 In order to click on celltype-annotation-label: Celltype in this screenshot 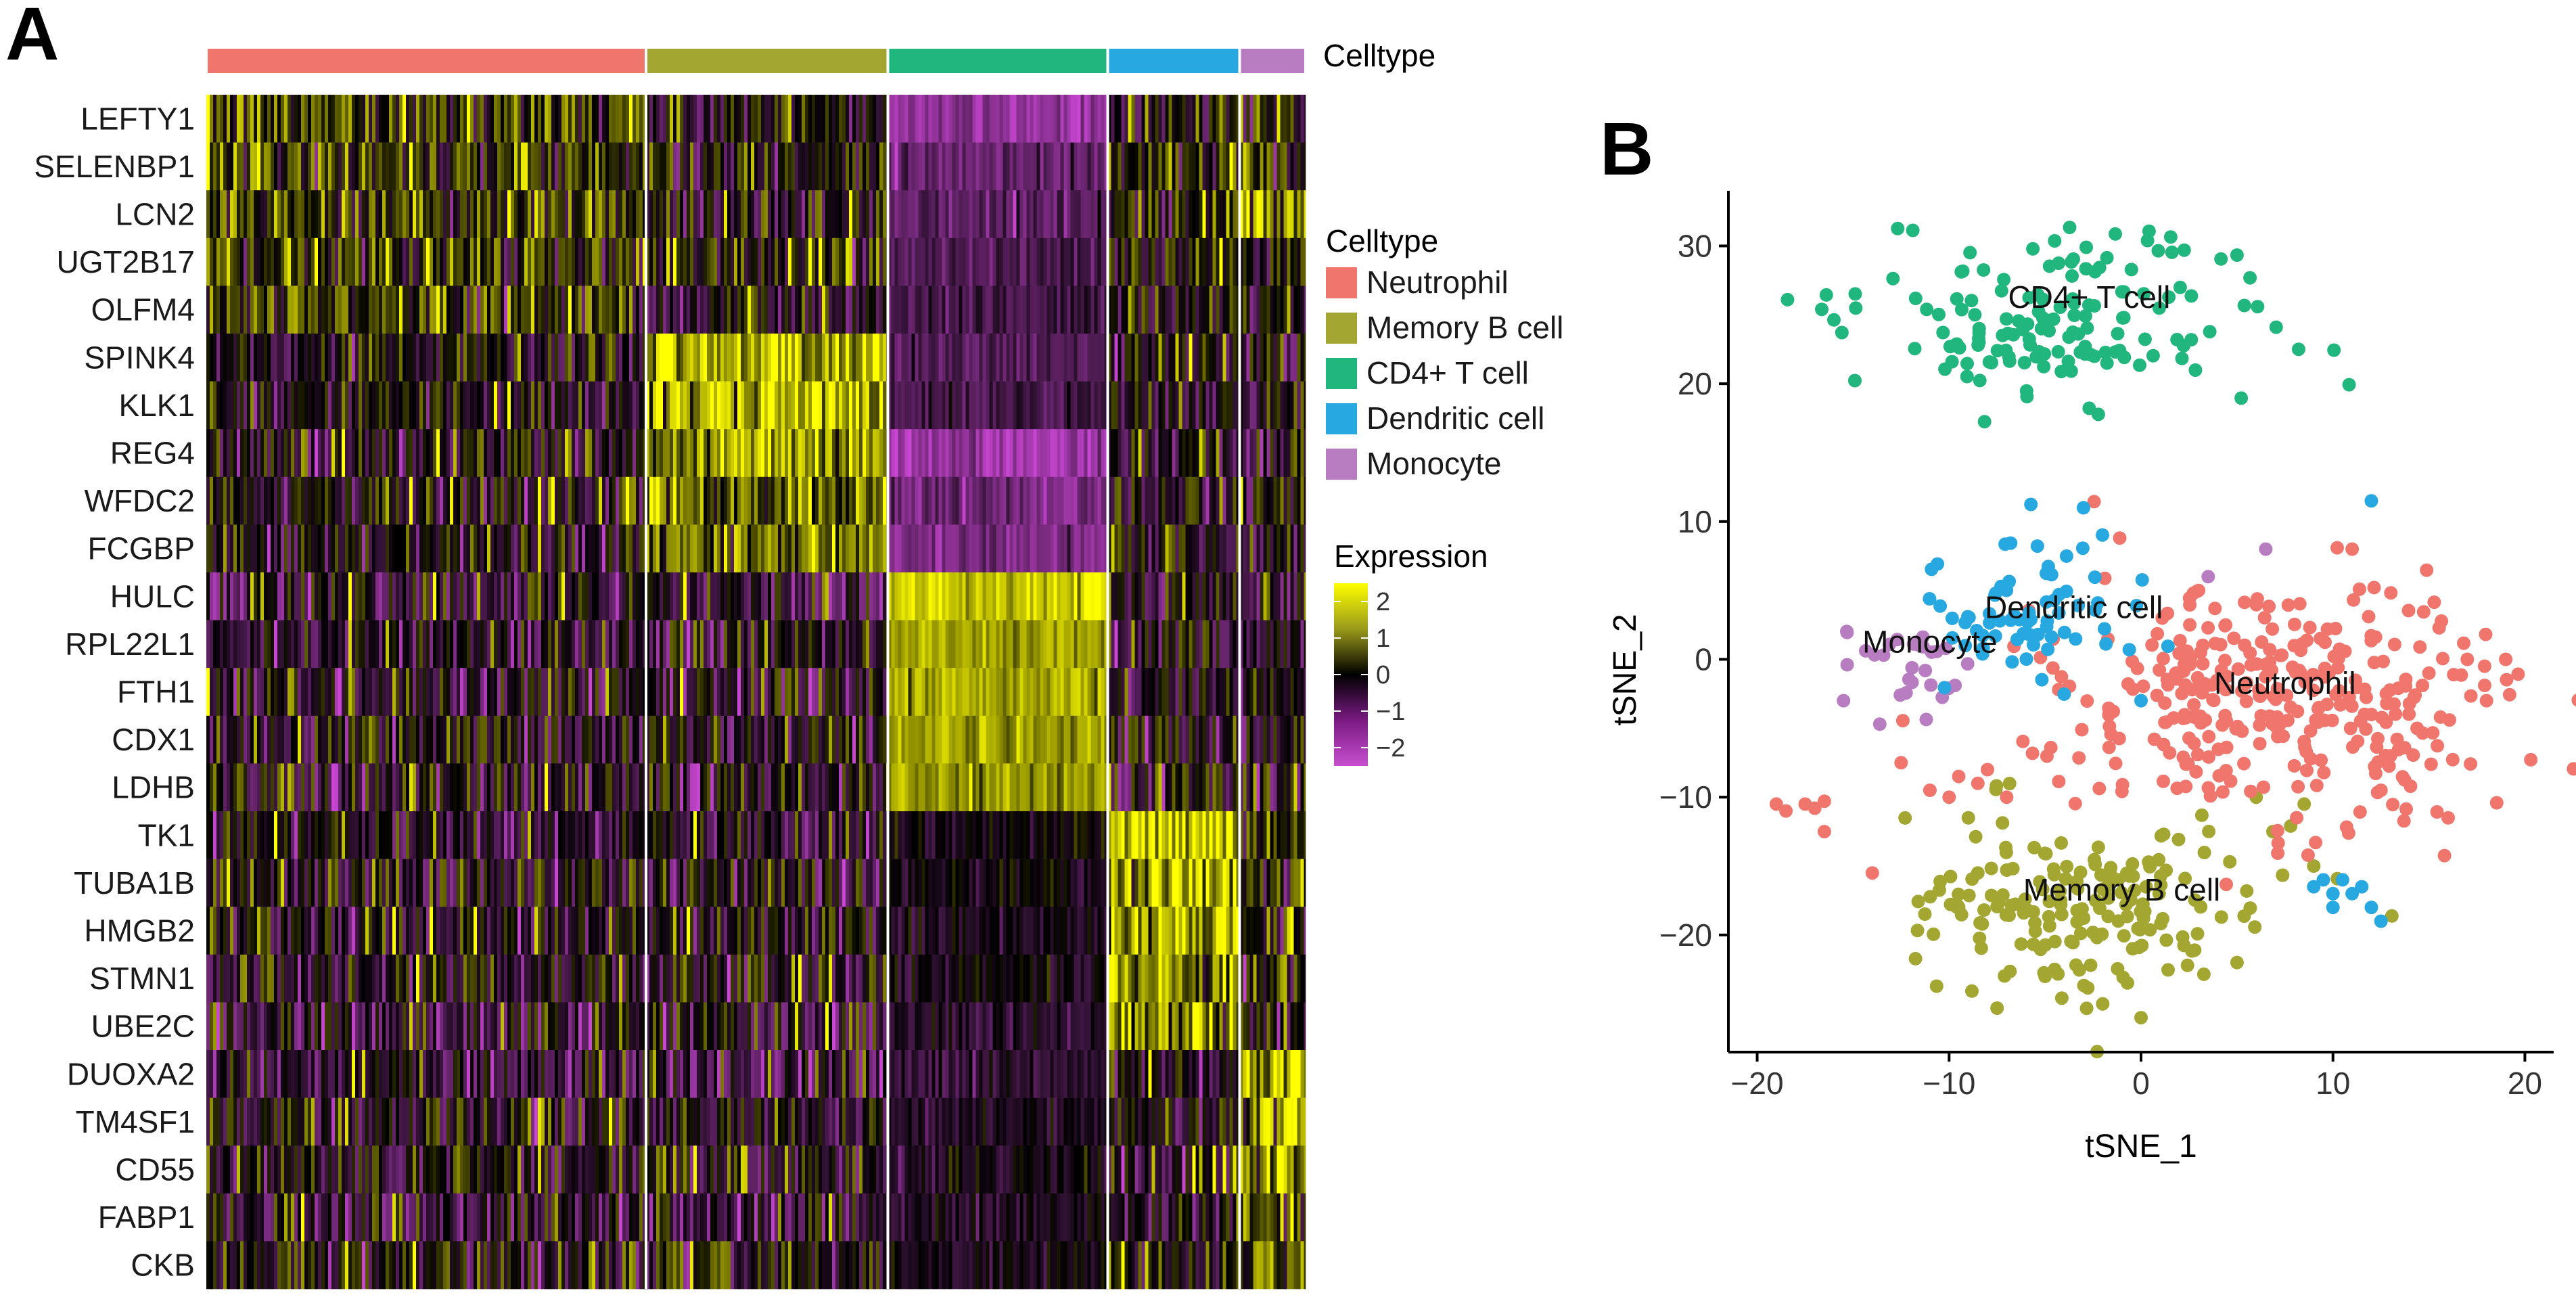, I will do `click(1379, 56)`.